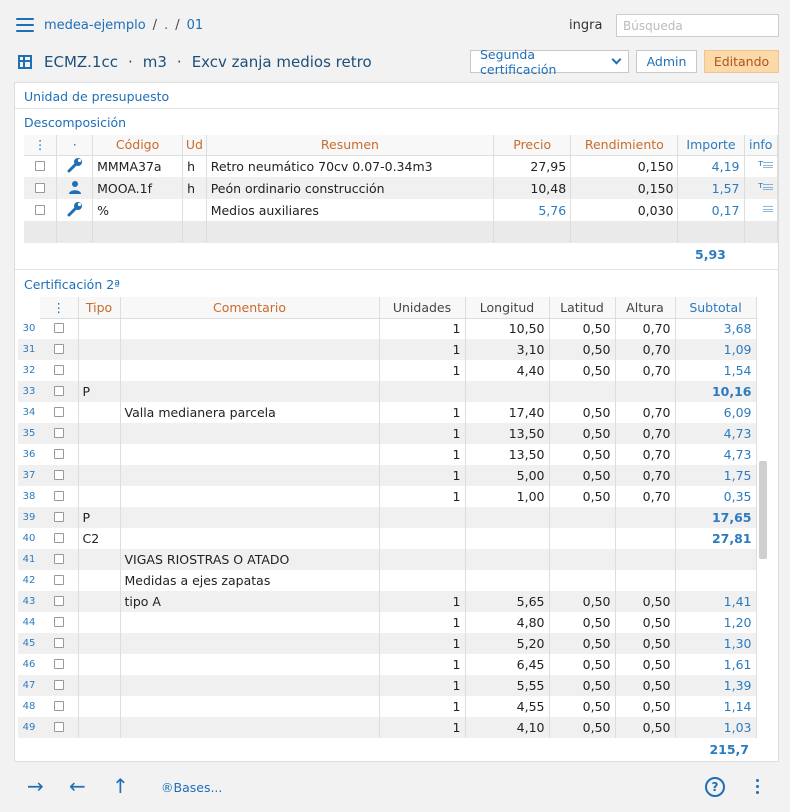 The height and width of the screenshot is (812, 790). Describe the element at coordinates (350, 145) in the screenshot. I see `column-header: Resumen` at that location.